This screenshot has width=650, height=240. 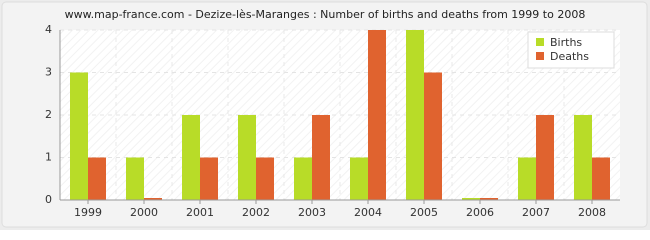 What do you see at coordinates (569, 56) in the screenshot?
I see `legend-label: Deaths` at bounding box center [569, 56].